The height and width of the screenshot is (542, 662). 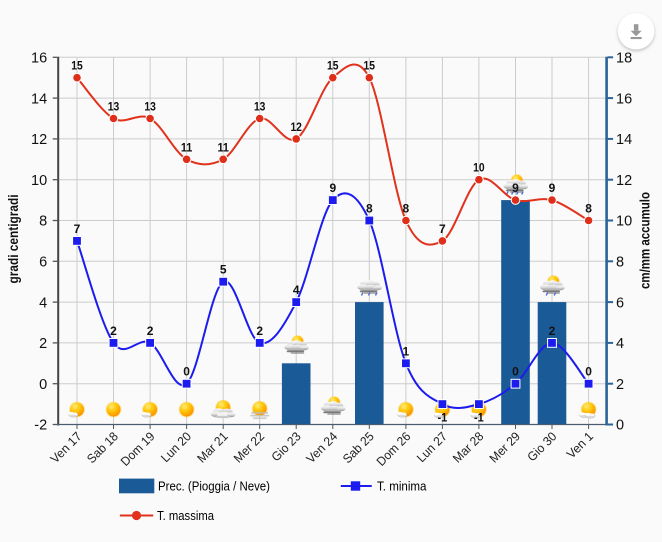 I want to click on svg-text: Prec. (Pioggia / Neve), so click(x=214, y=486).